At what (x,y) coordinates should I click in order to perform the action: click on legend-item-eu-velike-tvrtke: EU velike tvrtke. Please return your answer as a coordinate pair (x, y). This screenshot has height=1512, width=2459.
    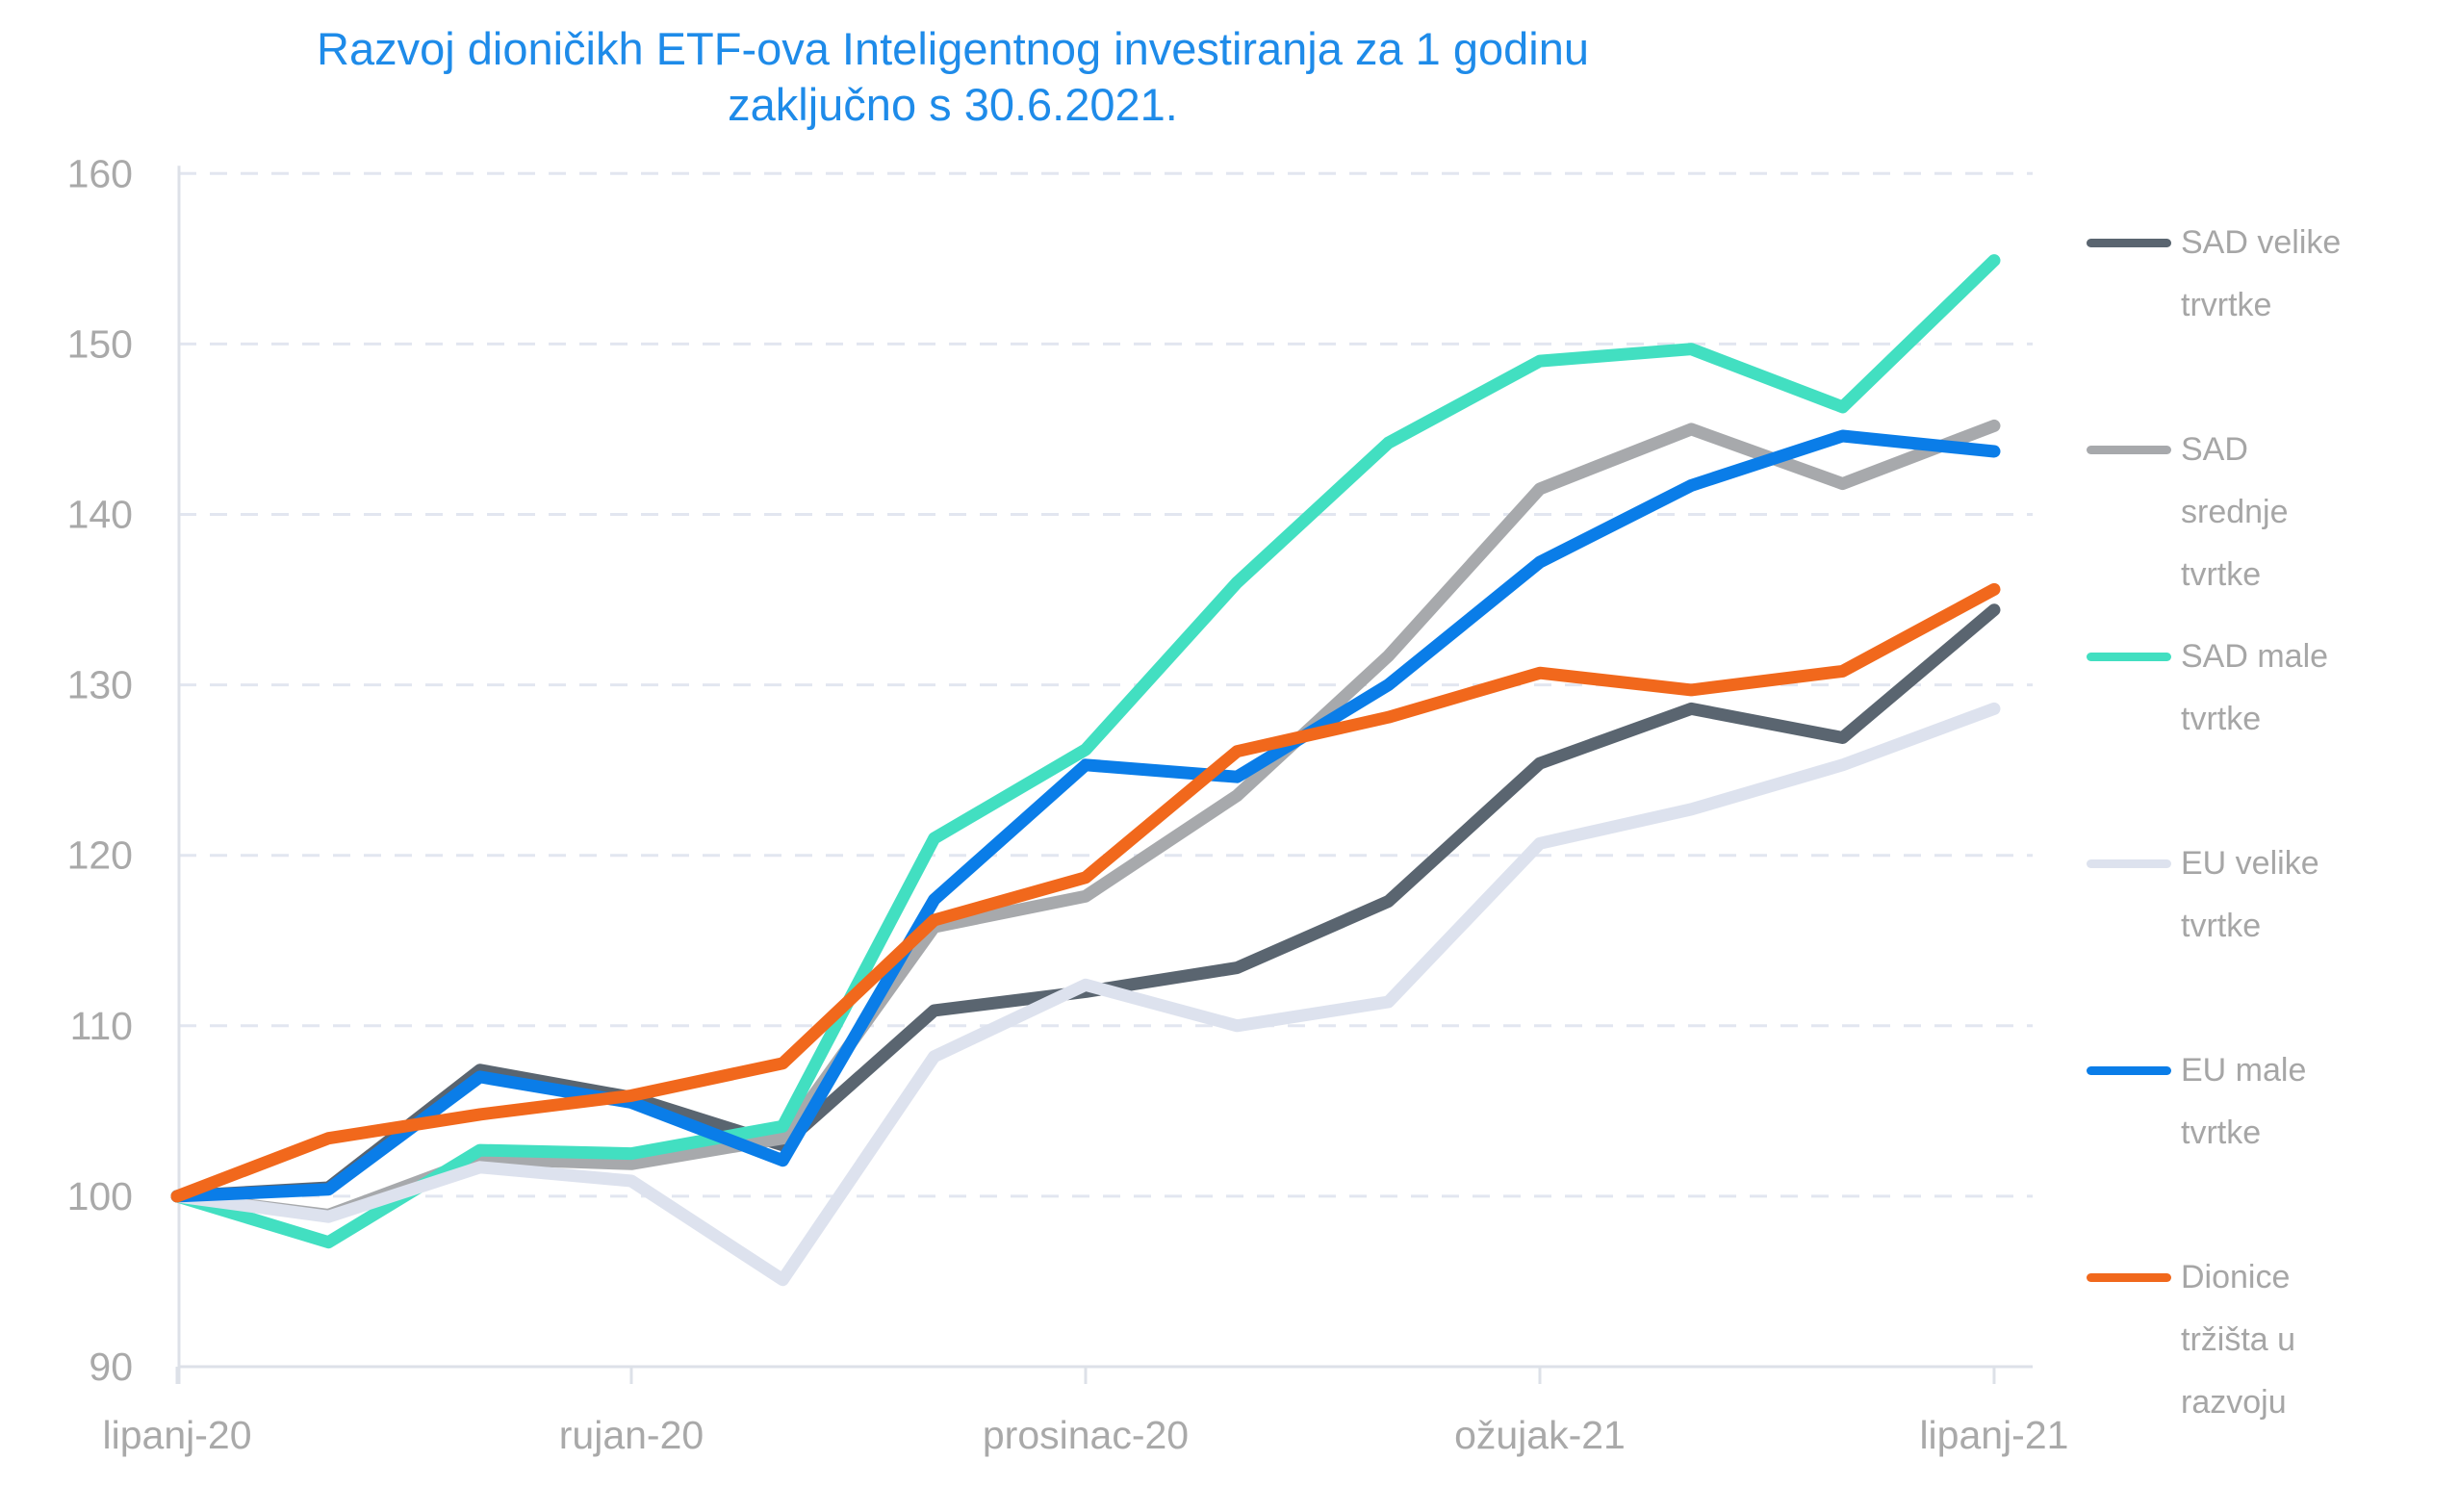
    Looking at the image, I should click on (2203, 895).